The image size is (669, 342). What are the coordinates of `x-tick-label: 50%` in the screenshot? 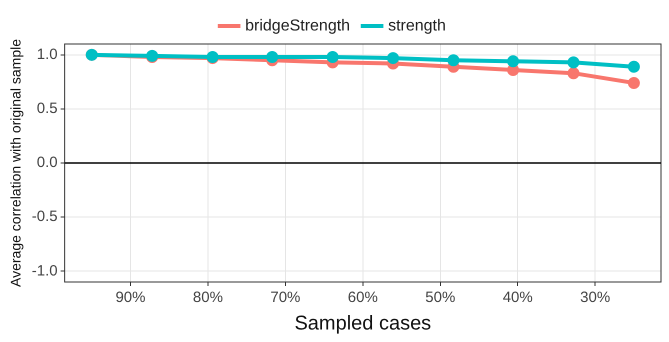 It's located at (440, 297).